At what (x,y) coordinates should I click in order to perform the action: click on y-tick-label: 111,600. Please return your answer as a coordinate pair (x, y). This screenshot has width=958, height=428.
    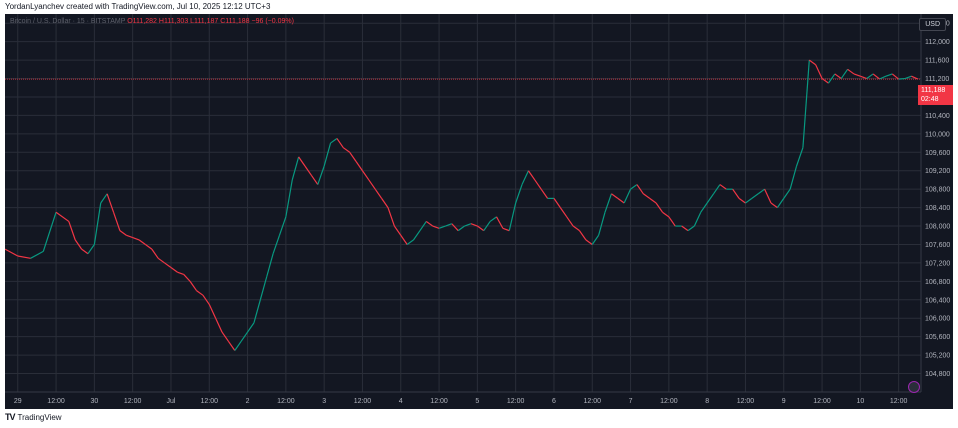
    Looking at the image, I should click on (937, 61).